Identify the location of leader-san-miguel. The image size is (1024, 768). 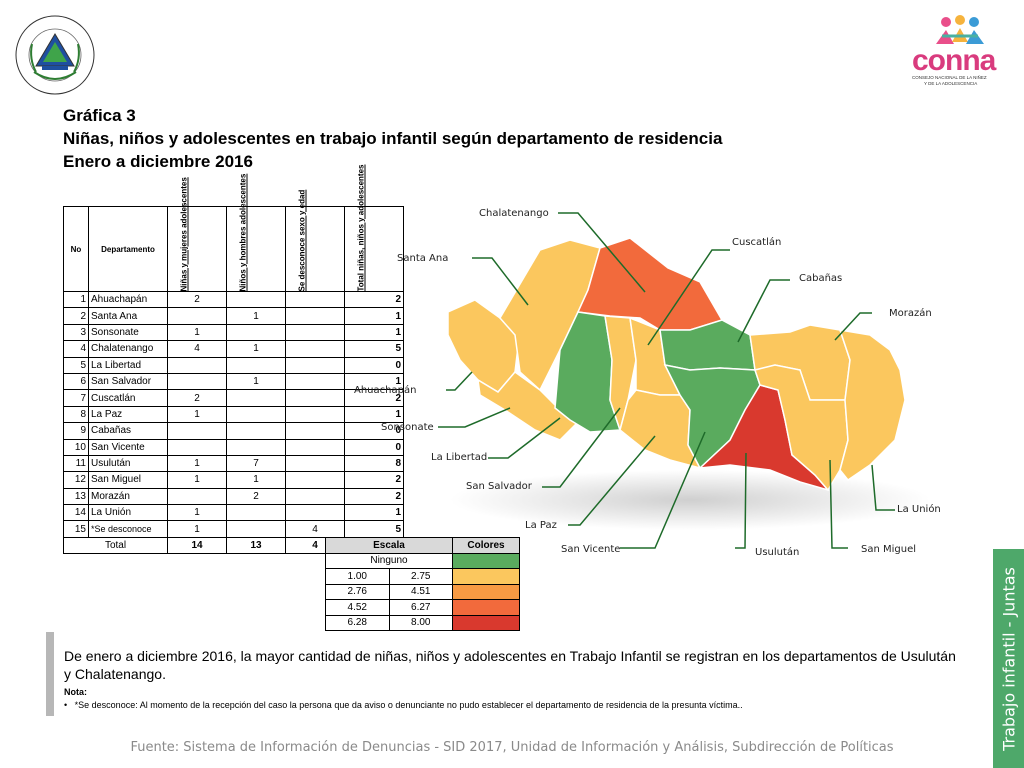
(838, 504).